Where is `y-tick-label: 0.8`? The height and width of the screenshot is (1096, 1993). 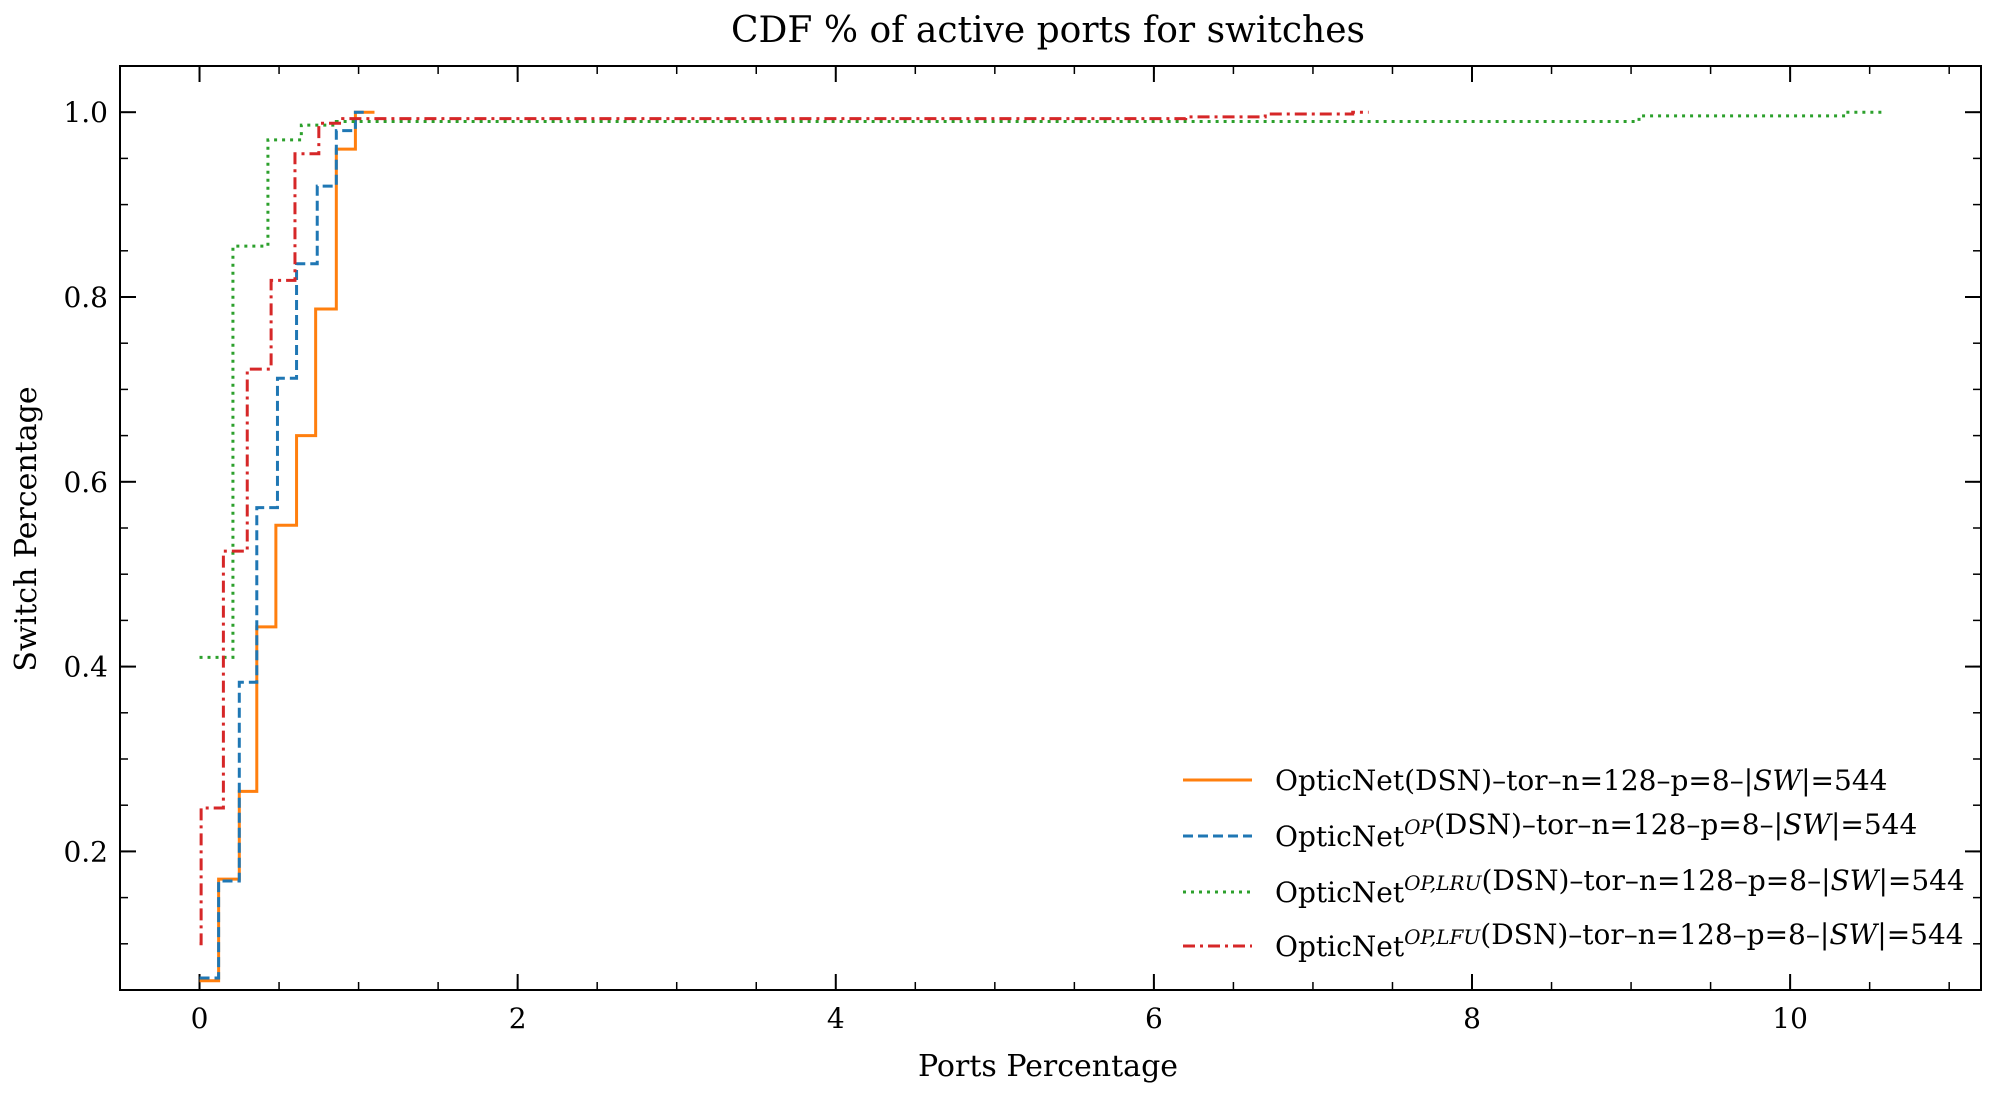 y-tick-label: 0.8 is located at coordinates (85, 297).